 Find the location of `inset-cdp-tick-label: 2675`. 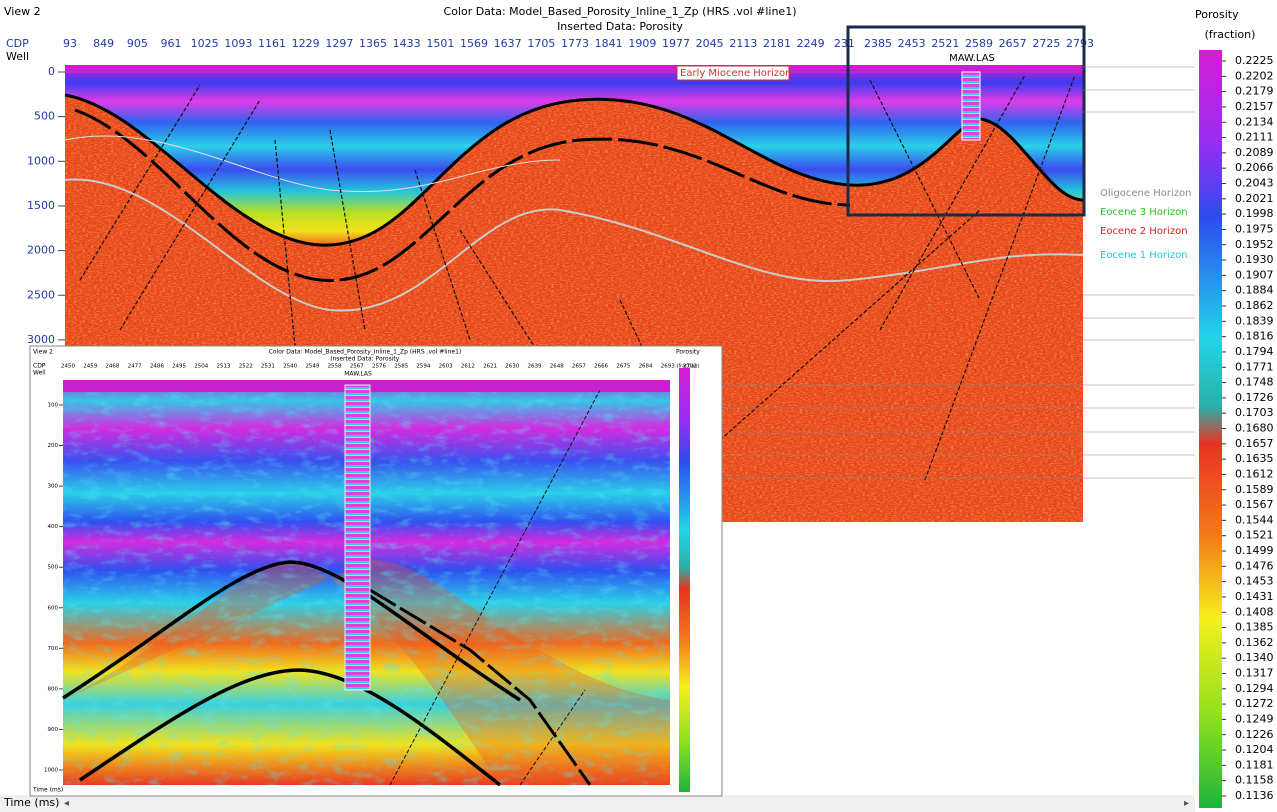

inset-cdp-tick-label: 2675 is located at coordinates (623, 367).